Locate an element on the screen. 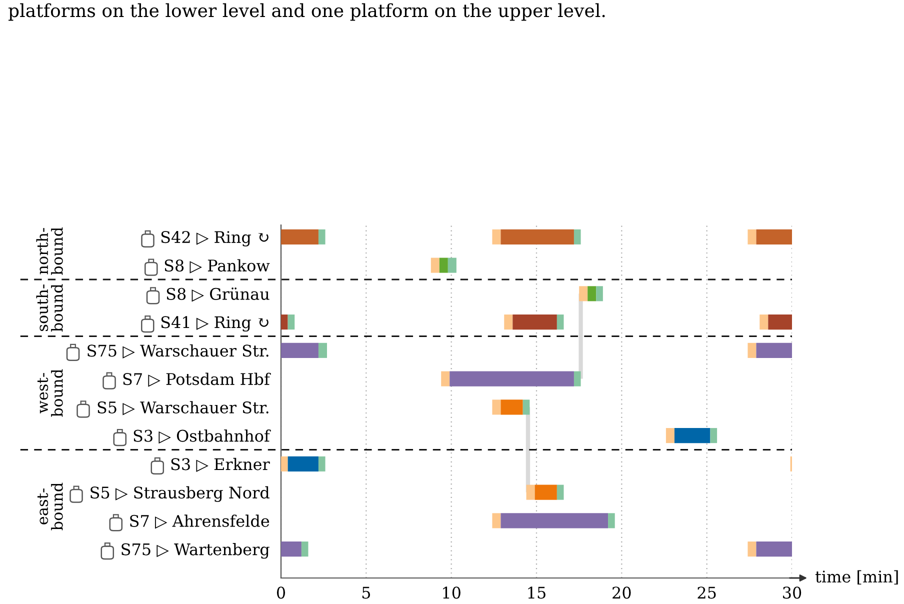 This screenshot has width=904, height=604. text: south- bound is located at coordinates (49, 308).